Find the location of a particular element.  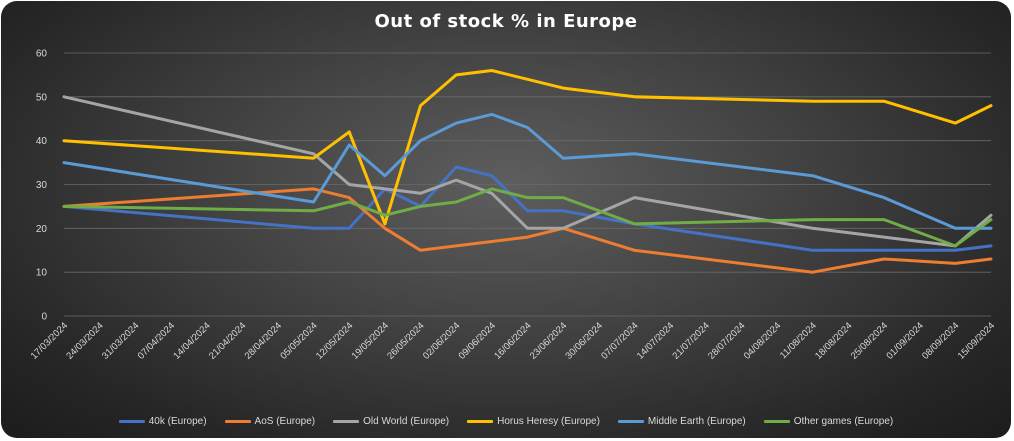

x-tick-label: 26/05/2024 is located at coordinates (405, 340).